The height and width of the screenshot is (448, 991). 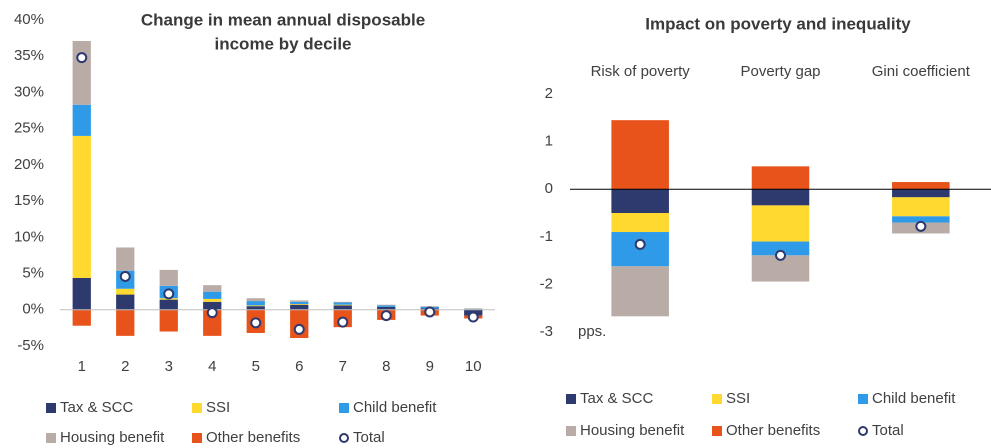 What do you see at coordinates (430, 366) in the screenshot?
I see `x-tick-label: 9` at bounding box center [430, 366].